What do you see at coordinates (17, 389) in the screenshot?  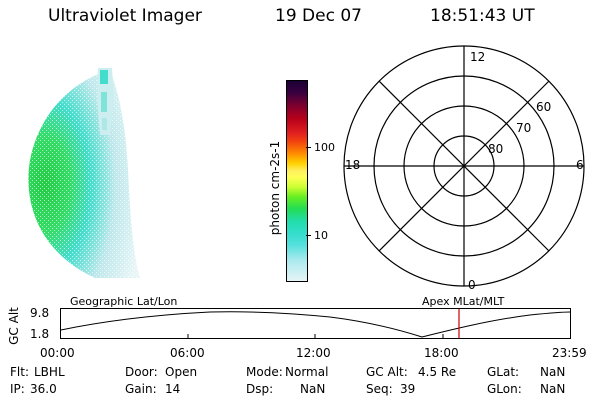 I see `info-ip-key: IP:` at bounding box center [17, 389].